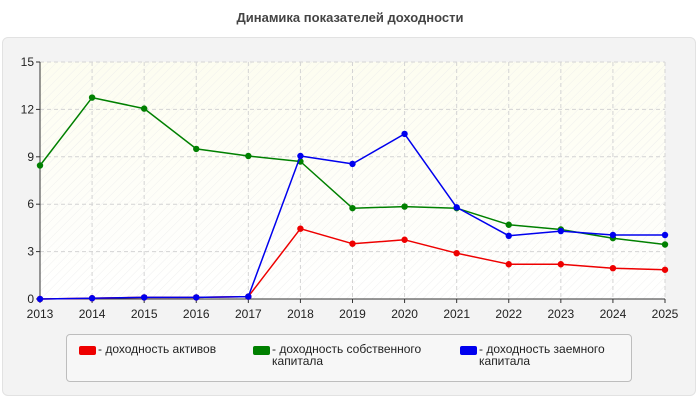 This screenshot has width=700, height=400. I want to click on x-tick-label: 2019, so click(352, 314).